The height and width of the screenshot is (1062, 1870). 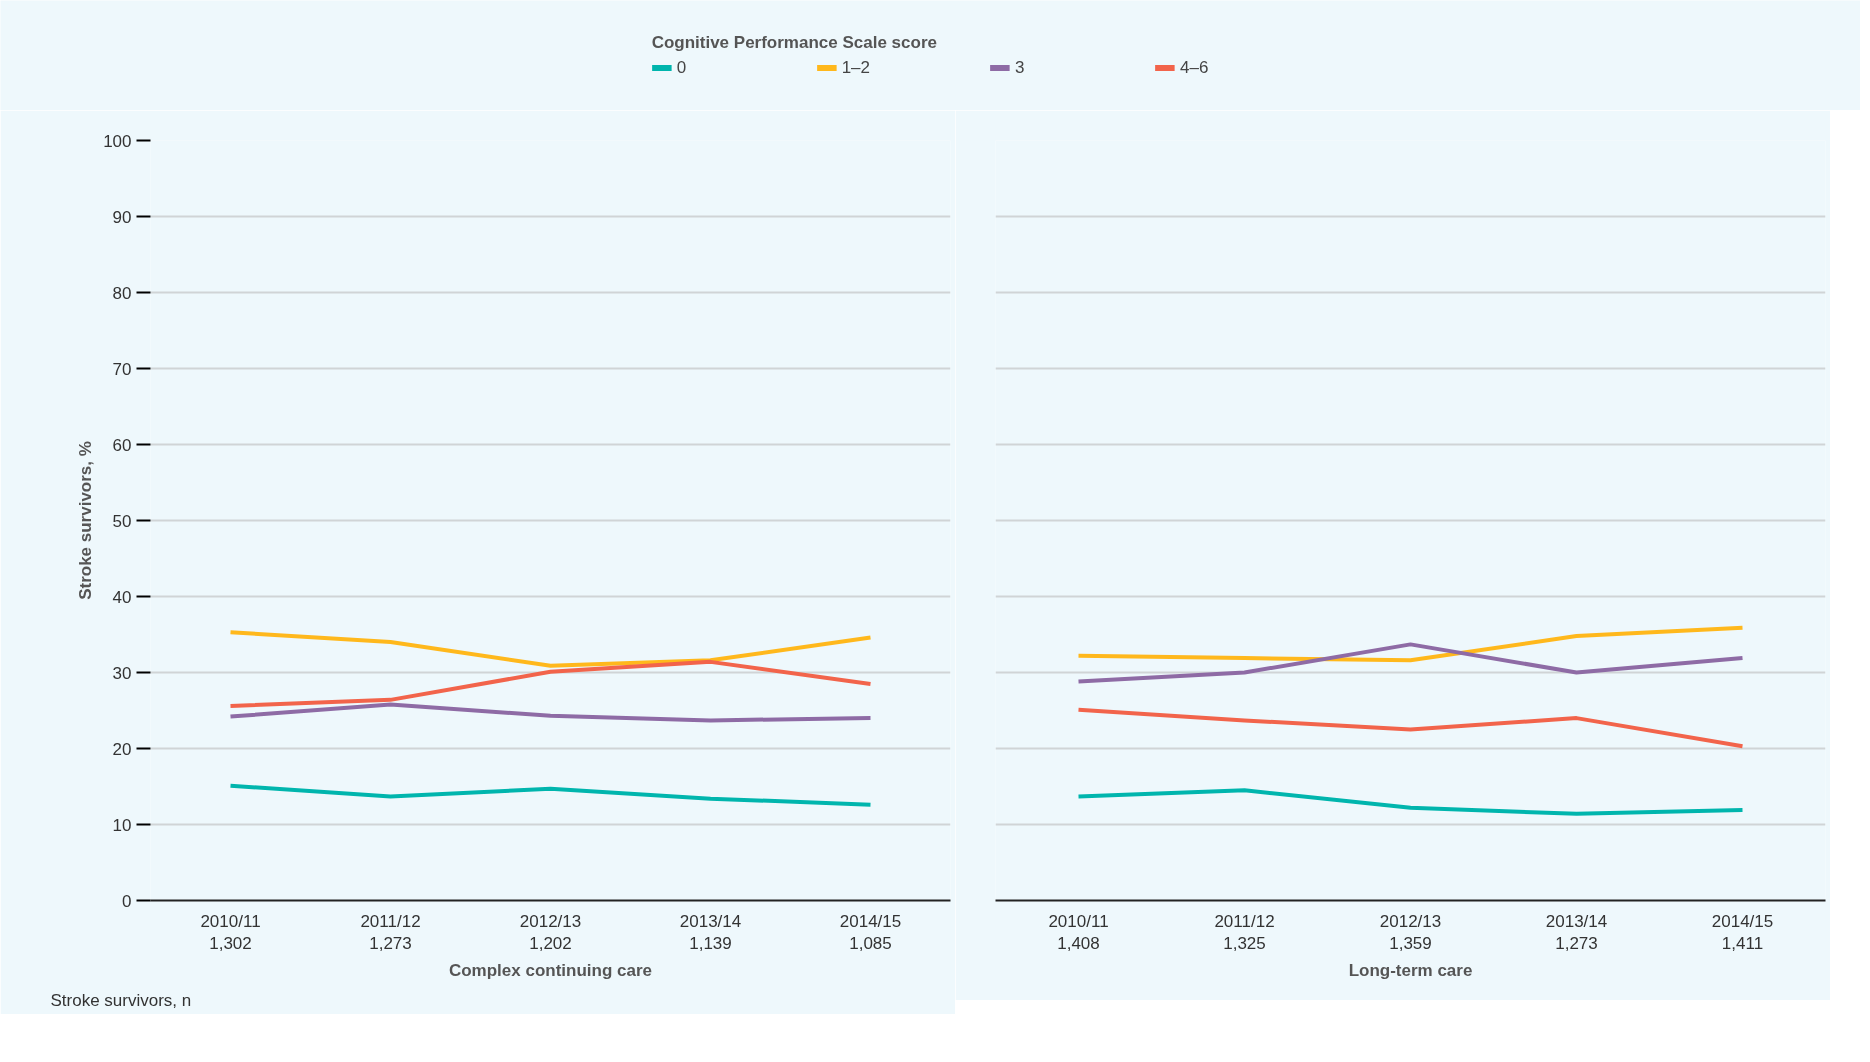 What do you see at coordinates (121, 1000) in the screenshot?
I see `text: Stroke survivors, n` at bounding box center [121, 1000].